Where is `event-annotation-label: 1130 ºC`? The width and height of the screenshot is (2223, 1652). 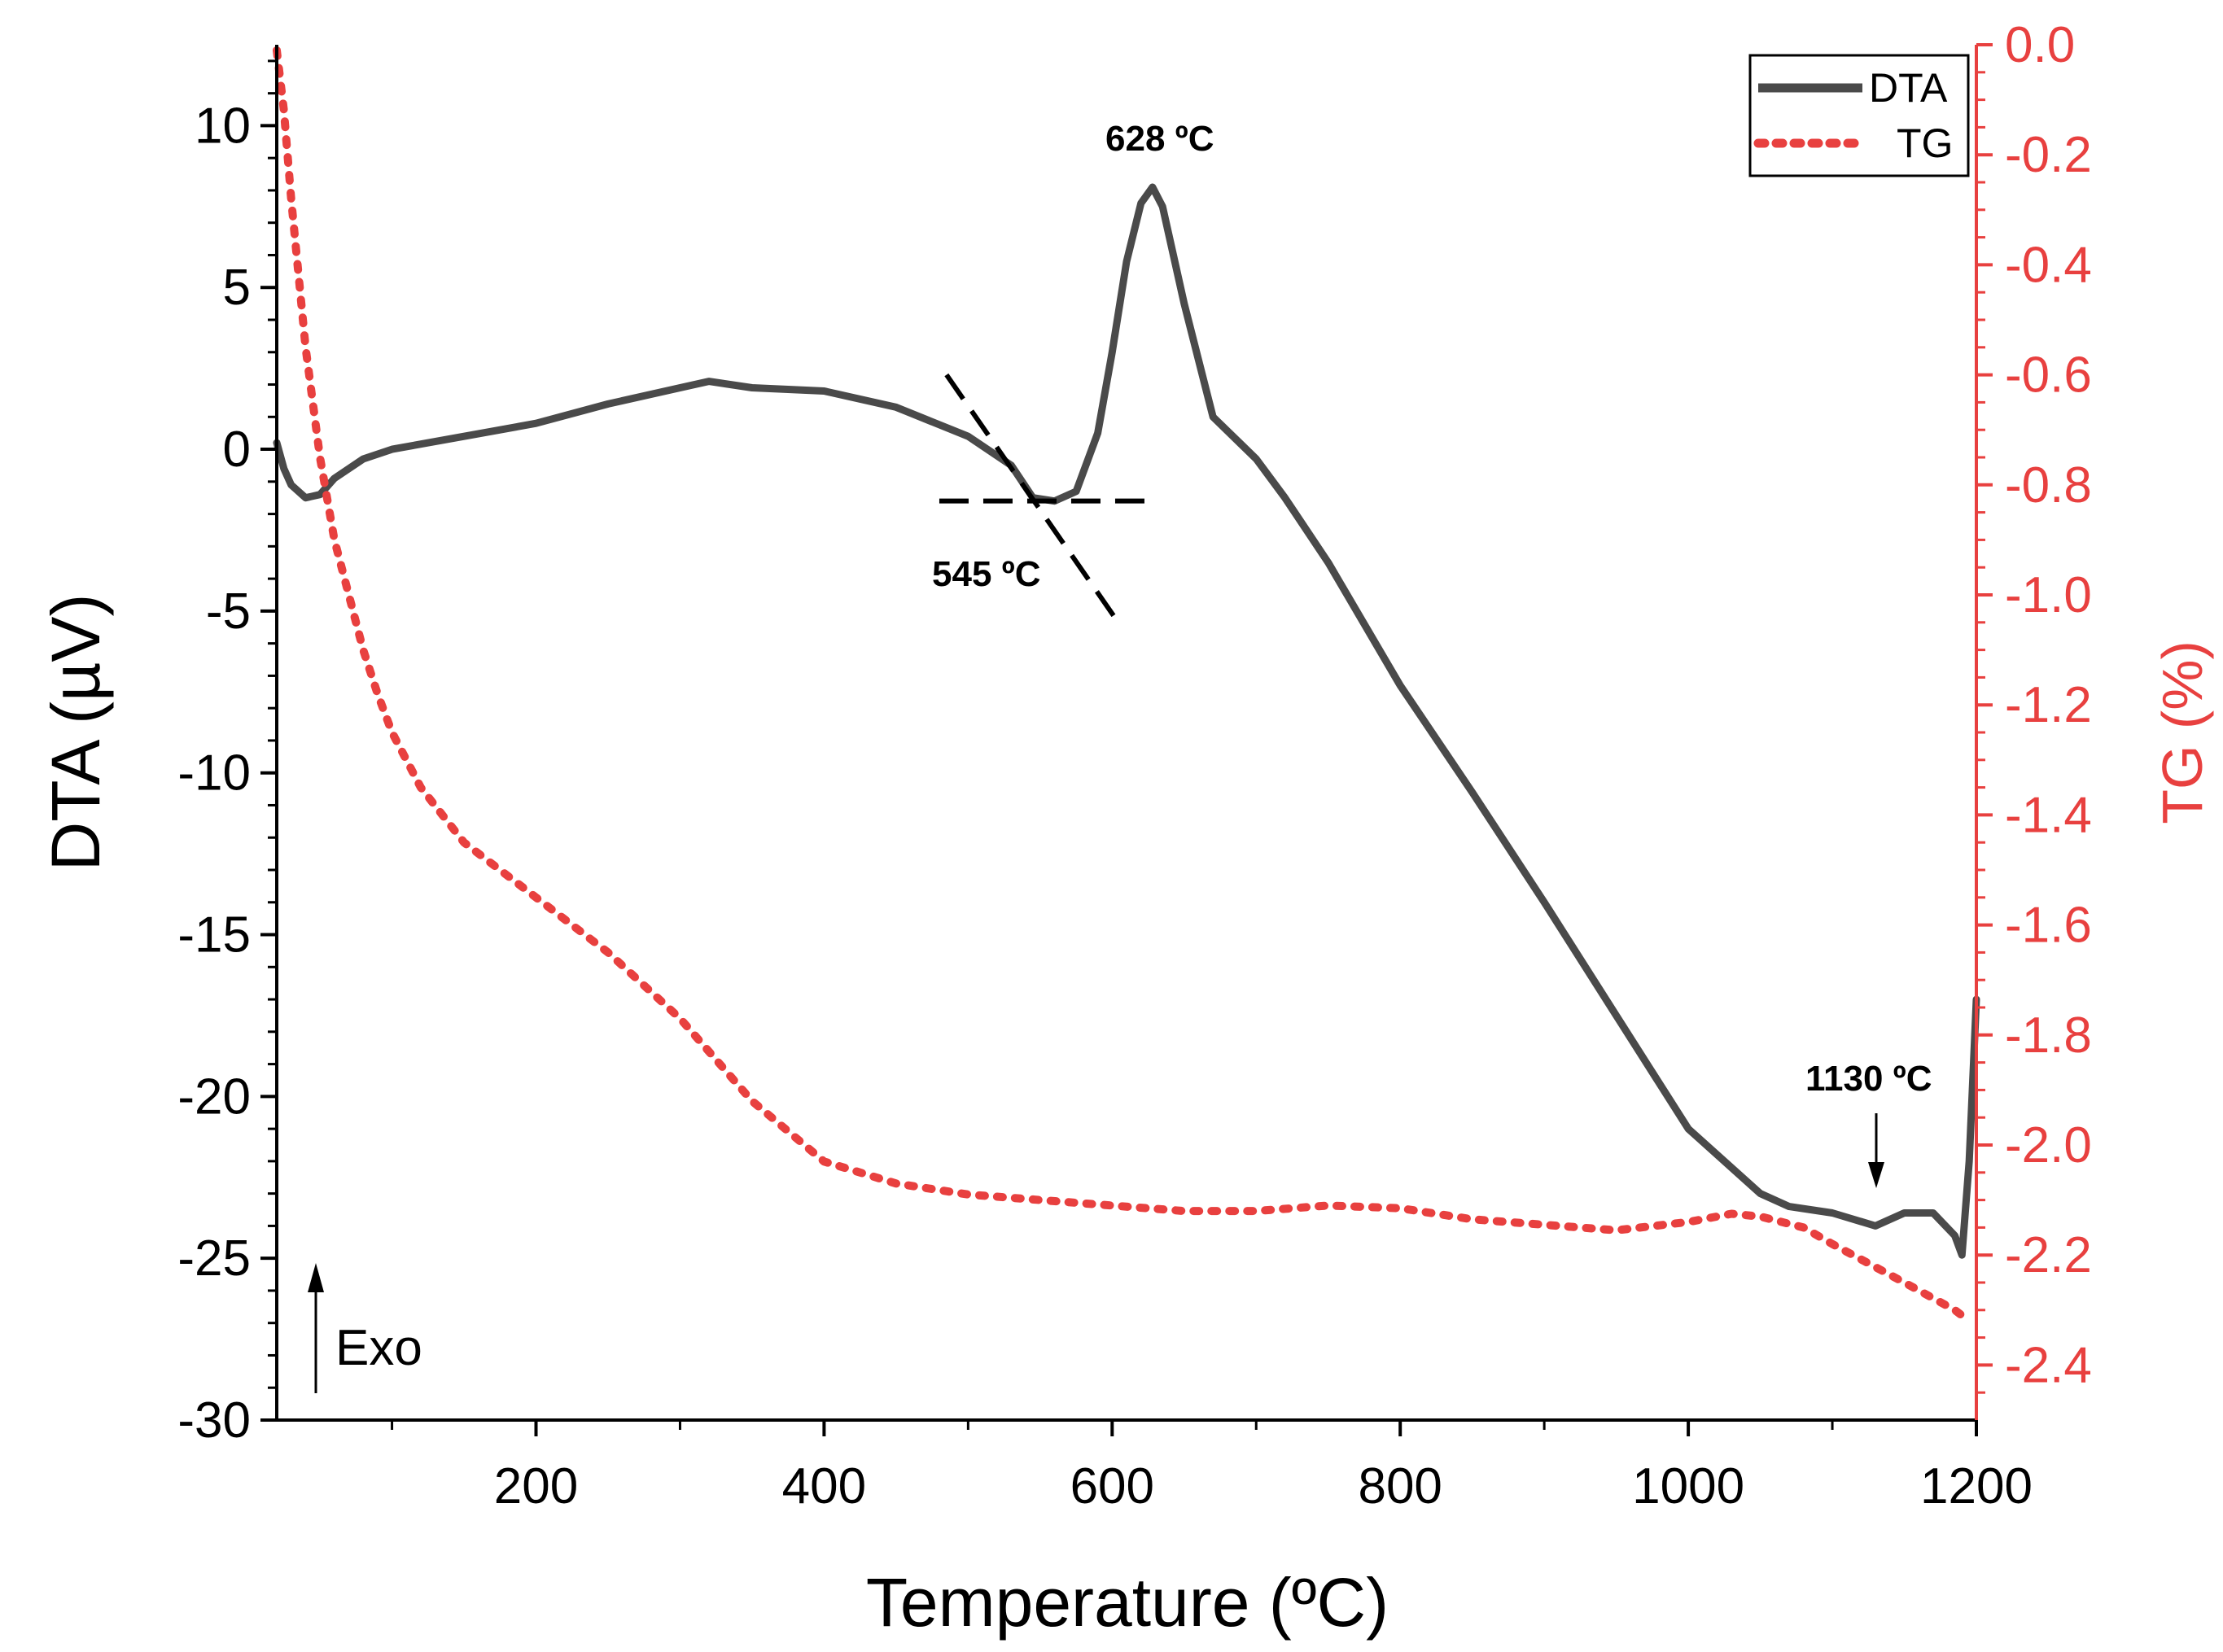 event-annotation-label: 1130 ºC is located at coordinates (1868, 1079).